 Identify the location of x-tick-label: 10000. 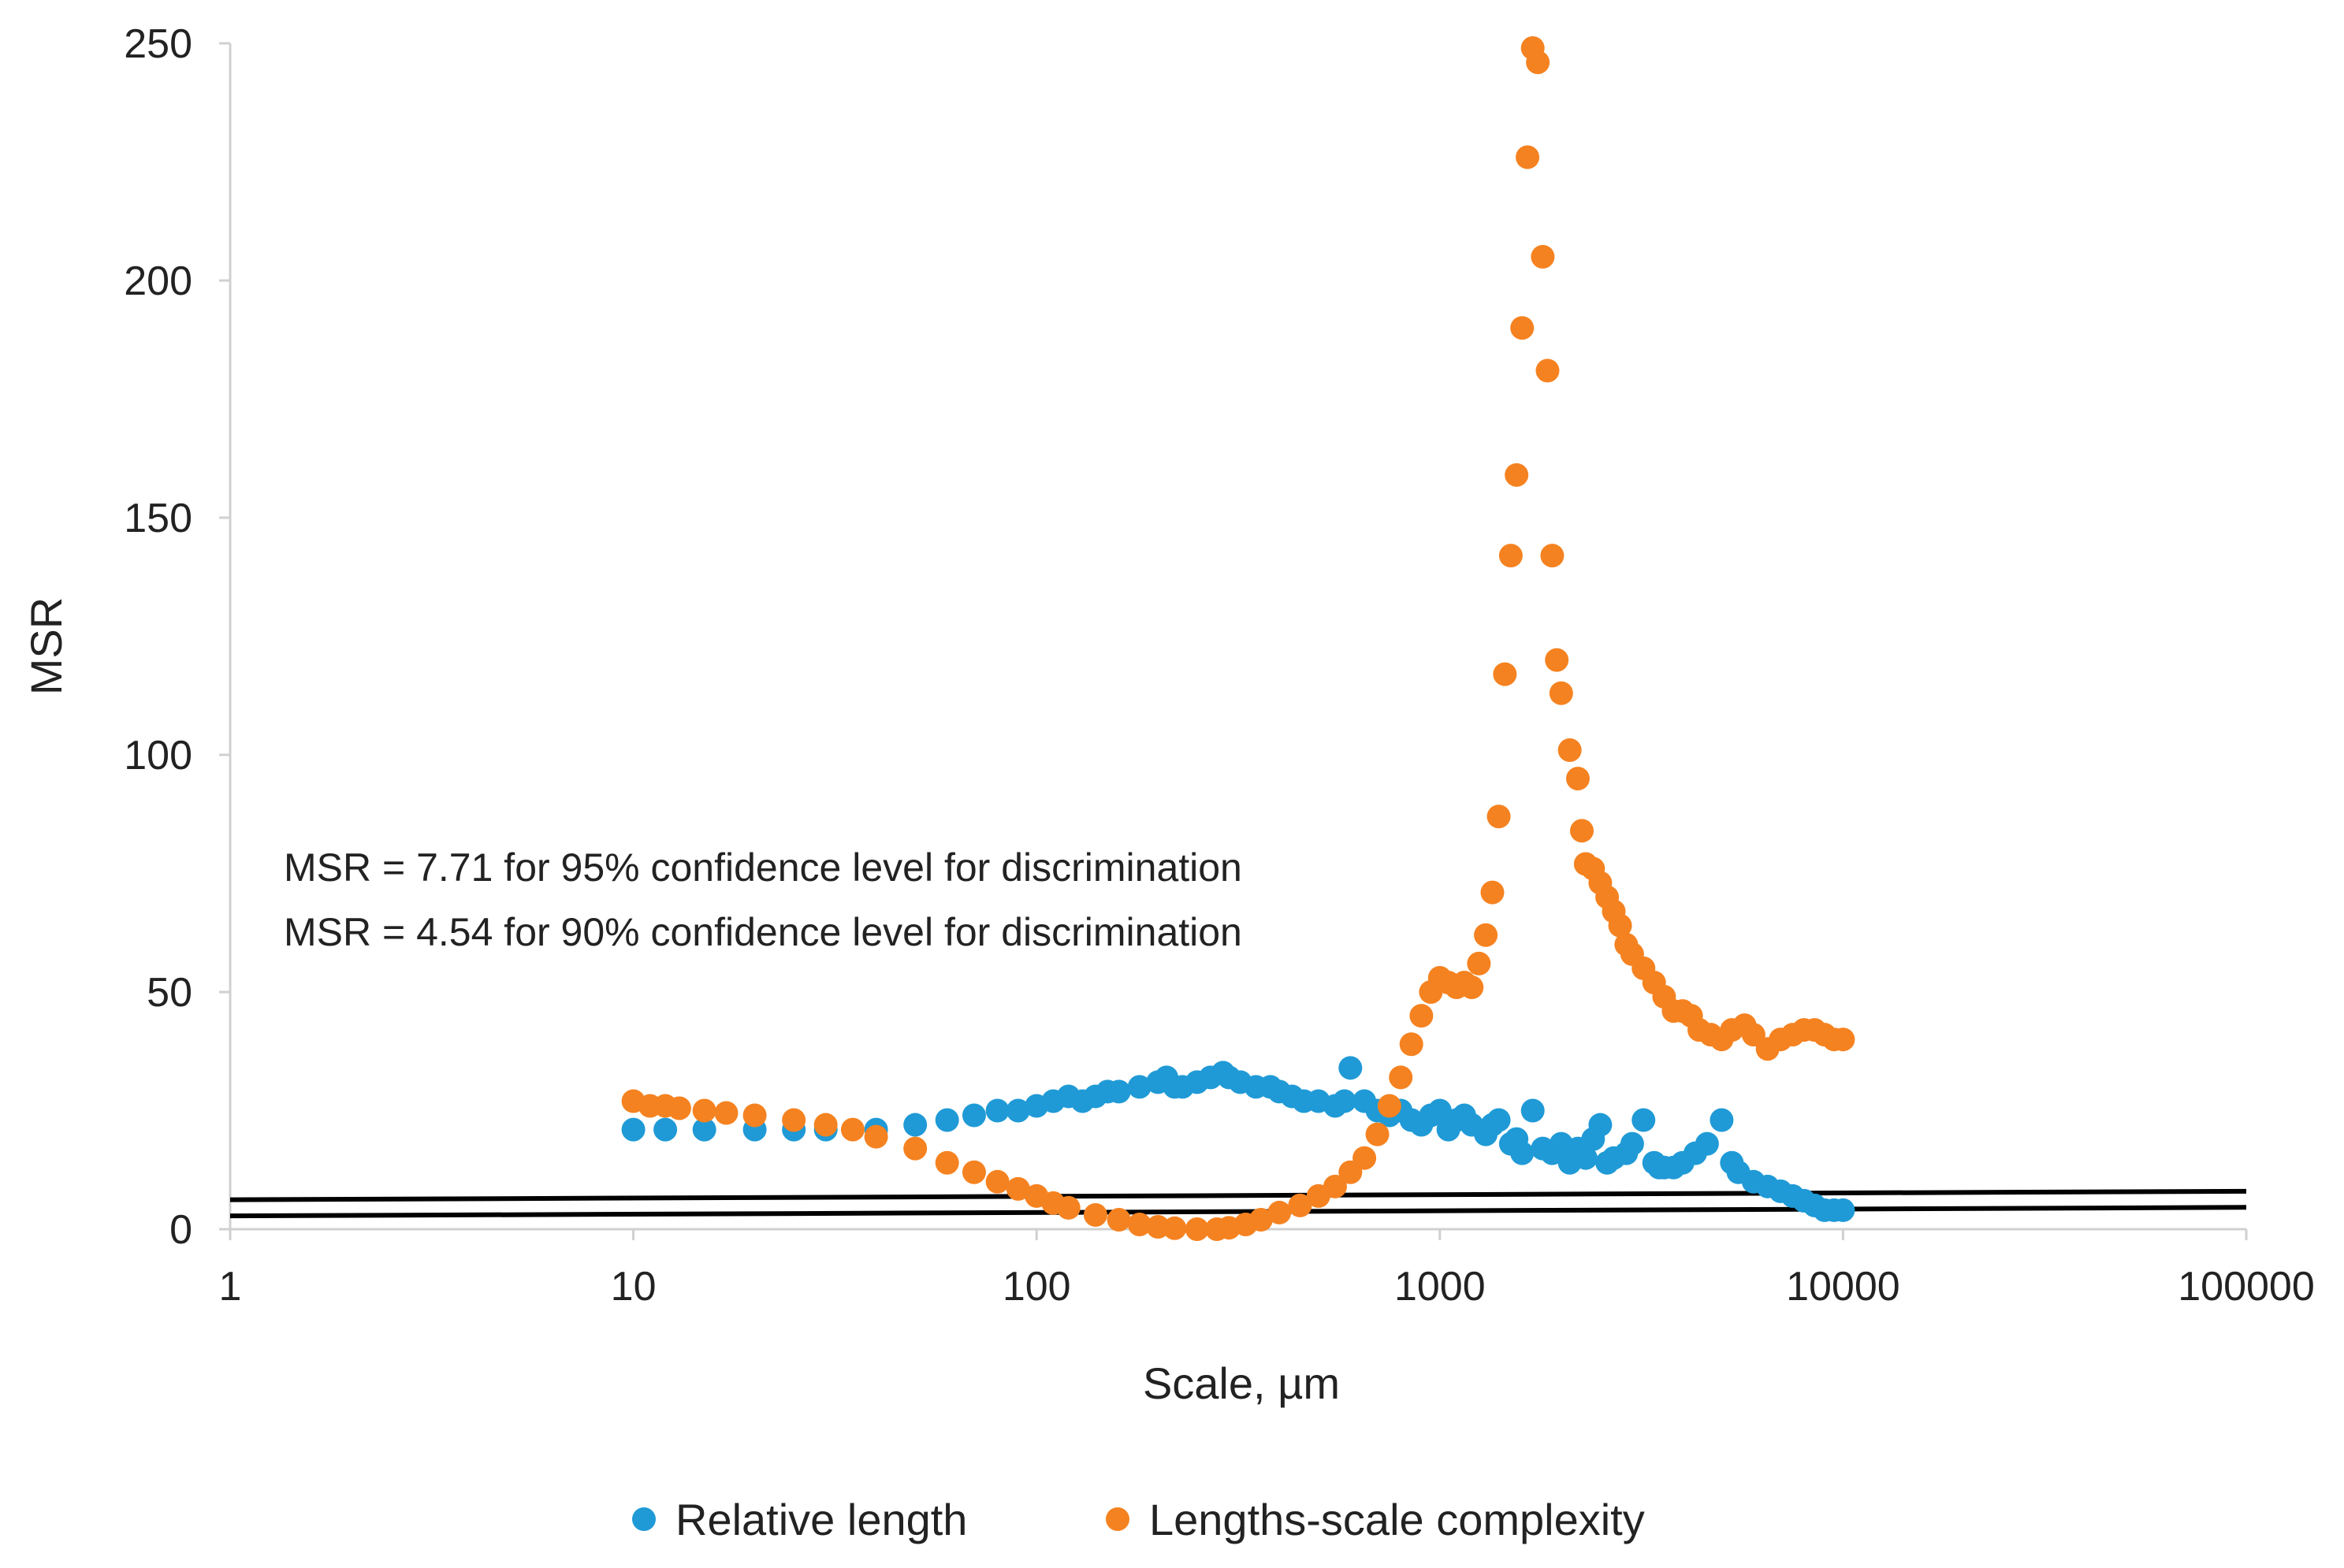
(1843, 1287).